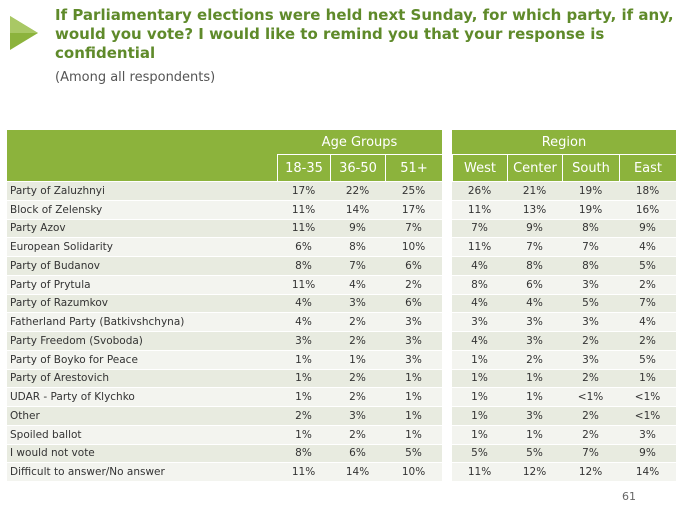  I want to click on row-label: Difficult to answer/No answer, so click(142, 472).